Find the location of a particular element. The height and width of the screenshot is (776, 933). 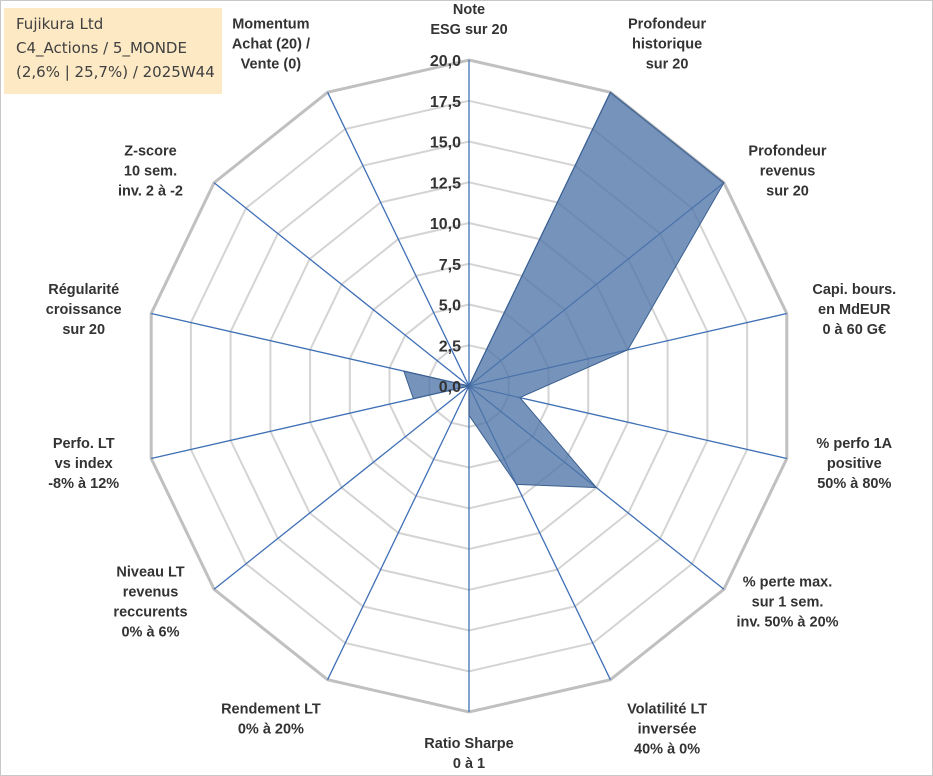

axis-label-line: reccurents is located at coordinates (150, 613).